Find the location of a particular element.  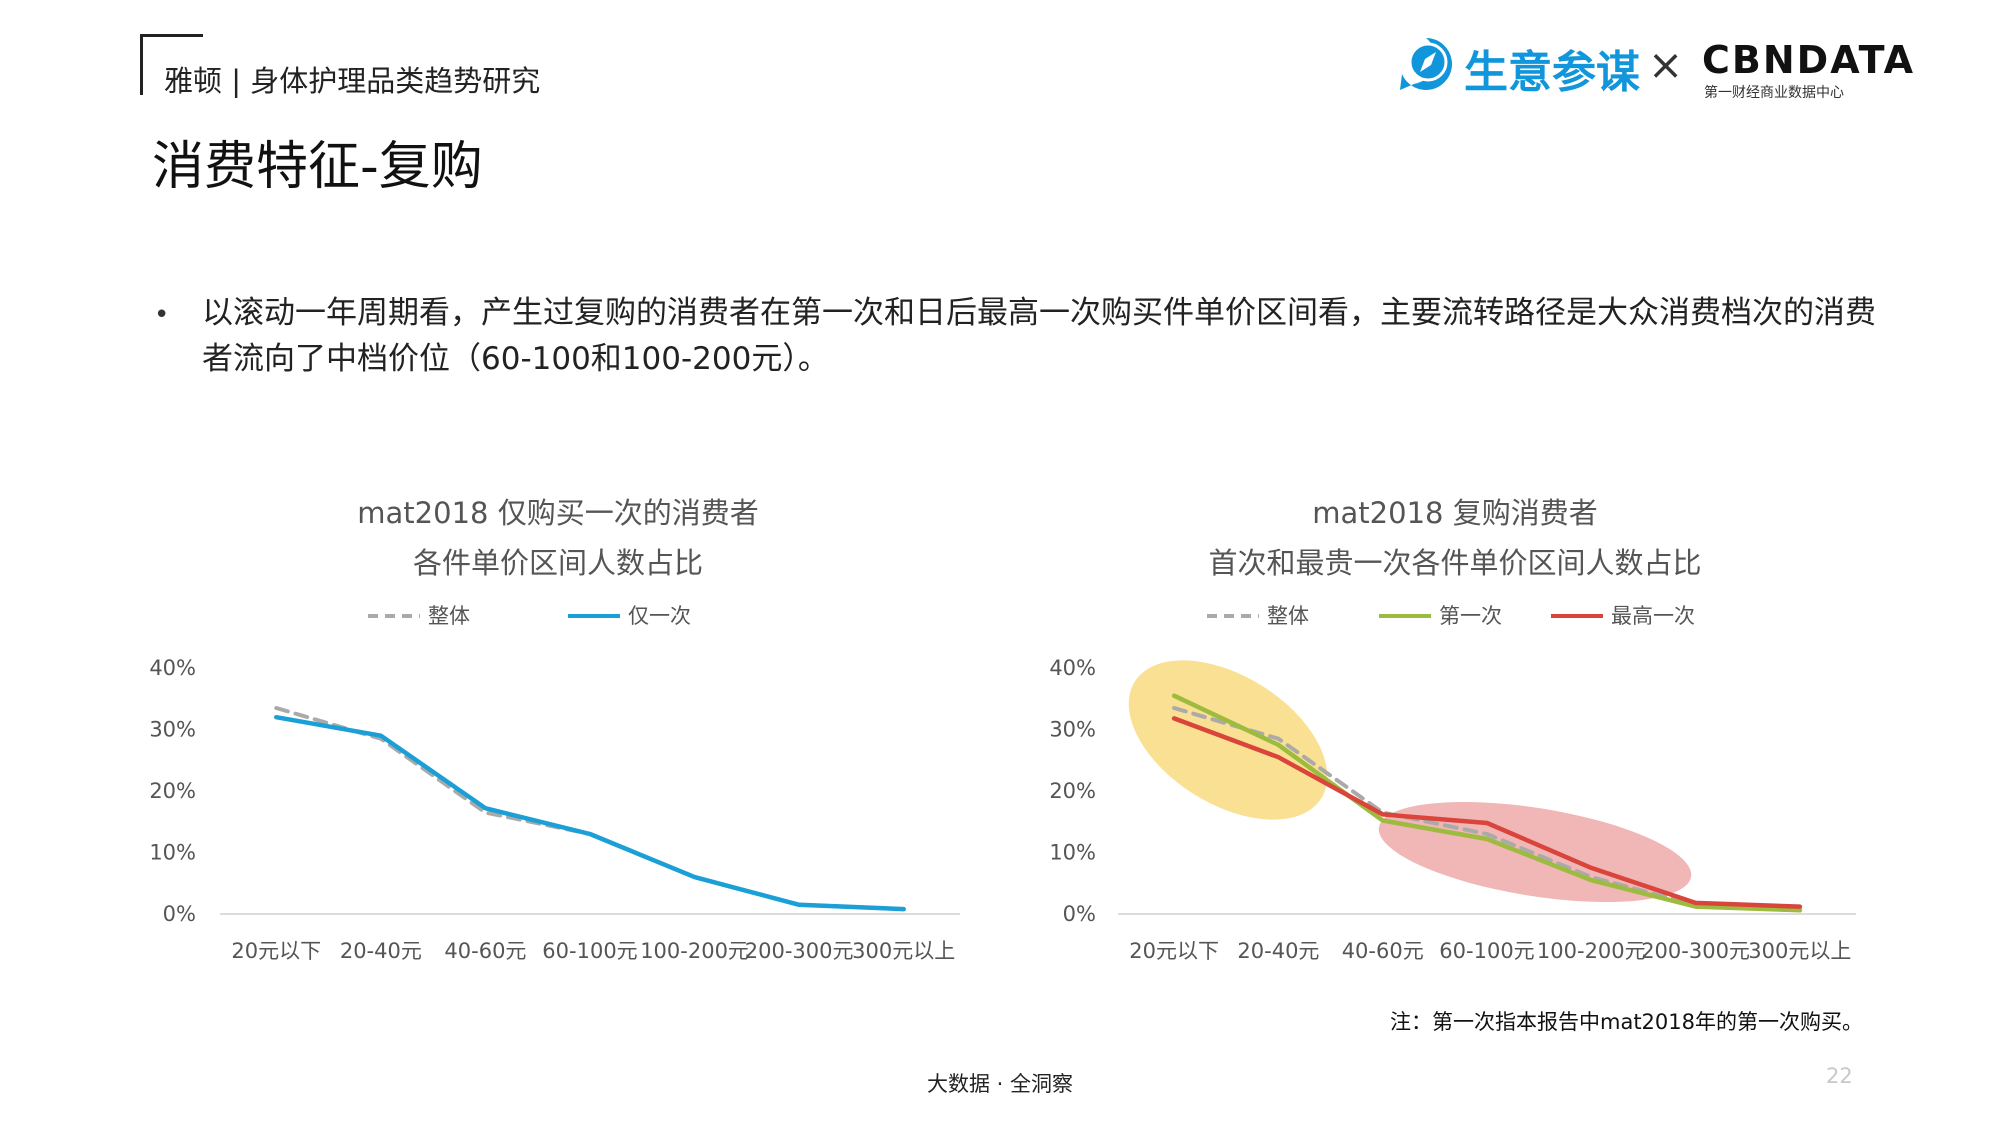

logo-cbndata: CBNDATA is located at coordinates (1809, 60).